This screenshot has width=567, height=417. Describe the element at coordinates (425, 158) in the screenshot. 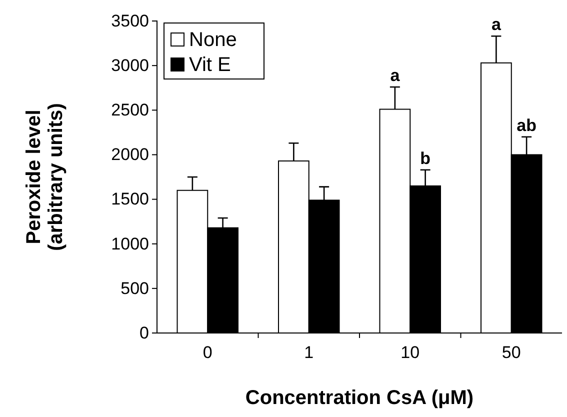

I see `annotation: b` at that location.